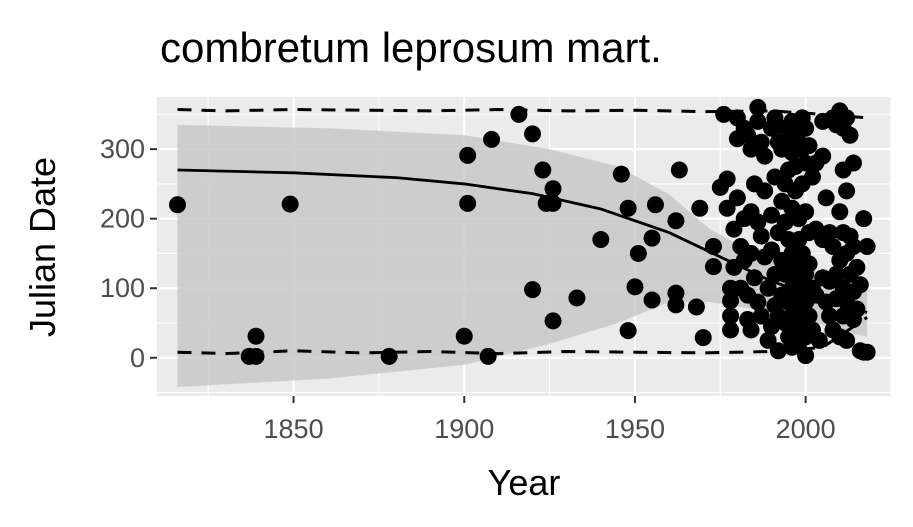 This screenshot has height=527, width=913. I want to click on y-tick-label: 100, so click(122, 288).